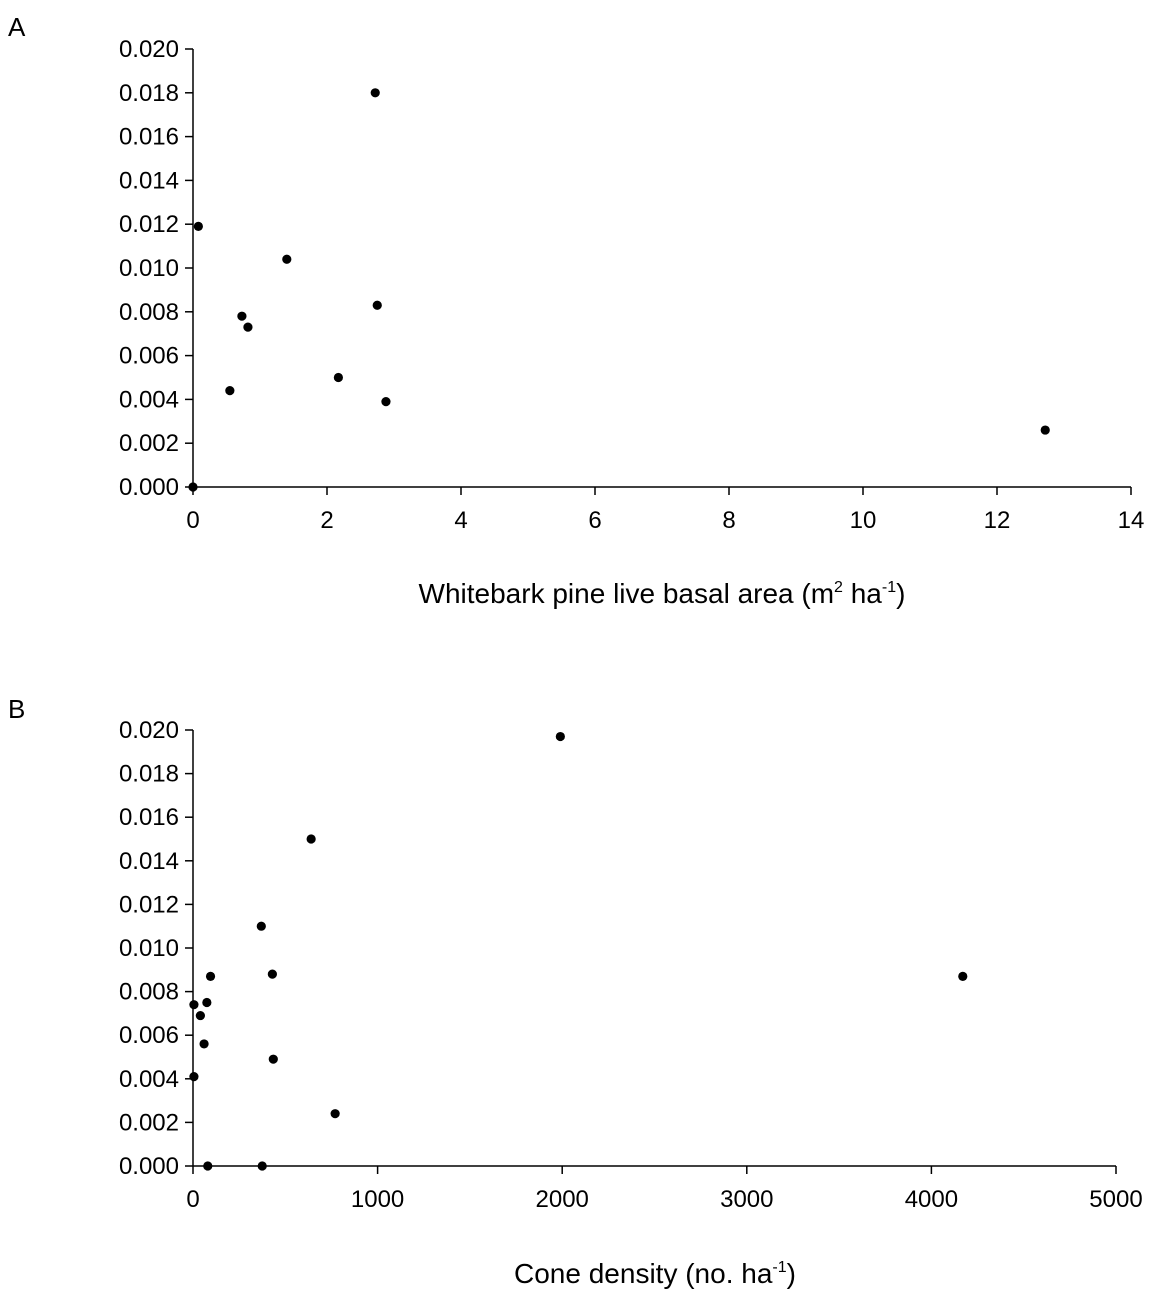  Describe the element at coordinates (594, 520) in the screenshot. I see `x-tick-label: 6` at that location.